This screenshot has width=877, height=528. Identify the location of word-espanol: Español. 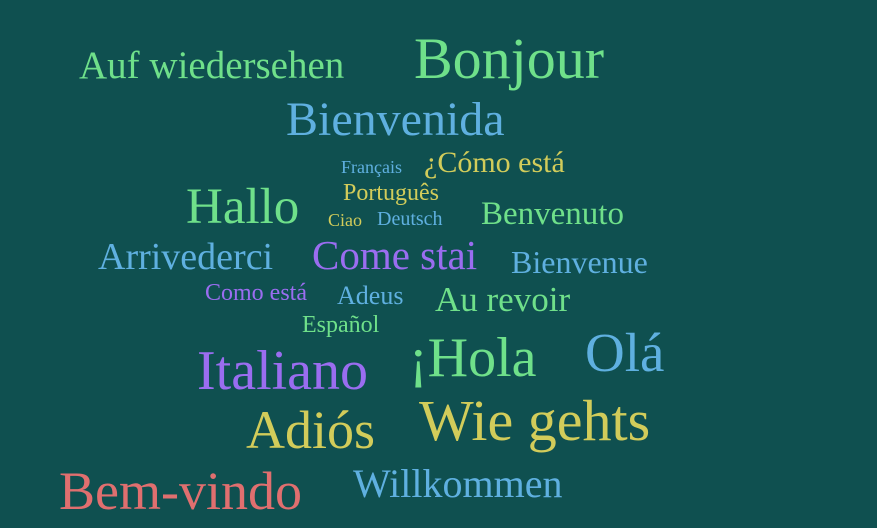
(341, 325).